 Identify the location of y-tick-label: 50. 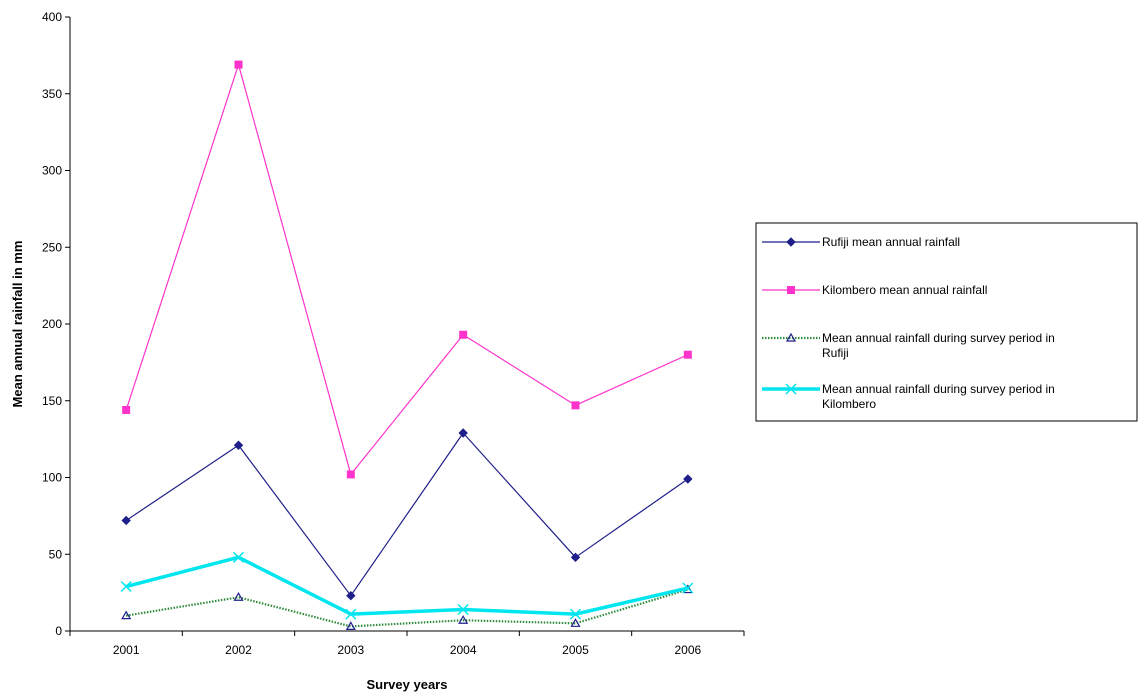
(56, 554).